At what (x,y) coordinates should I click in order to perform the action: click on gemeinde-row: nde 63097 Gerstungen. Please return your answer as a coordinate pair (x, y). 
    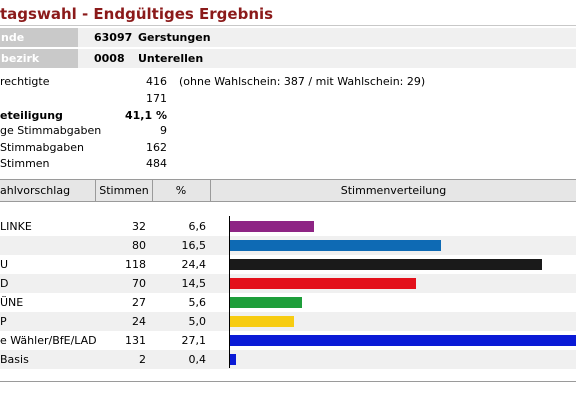
    Looking at the image, I should click on (288, 37).